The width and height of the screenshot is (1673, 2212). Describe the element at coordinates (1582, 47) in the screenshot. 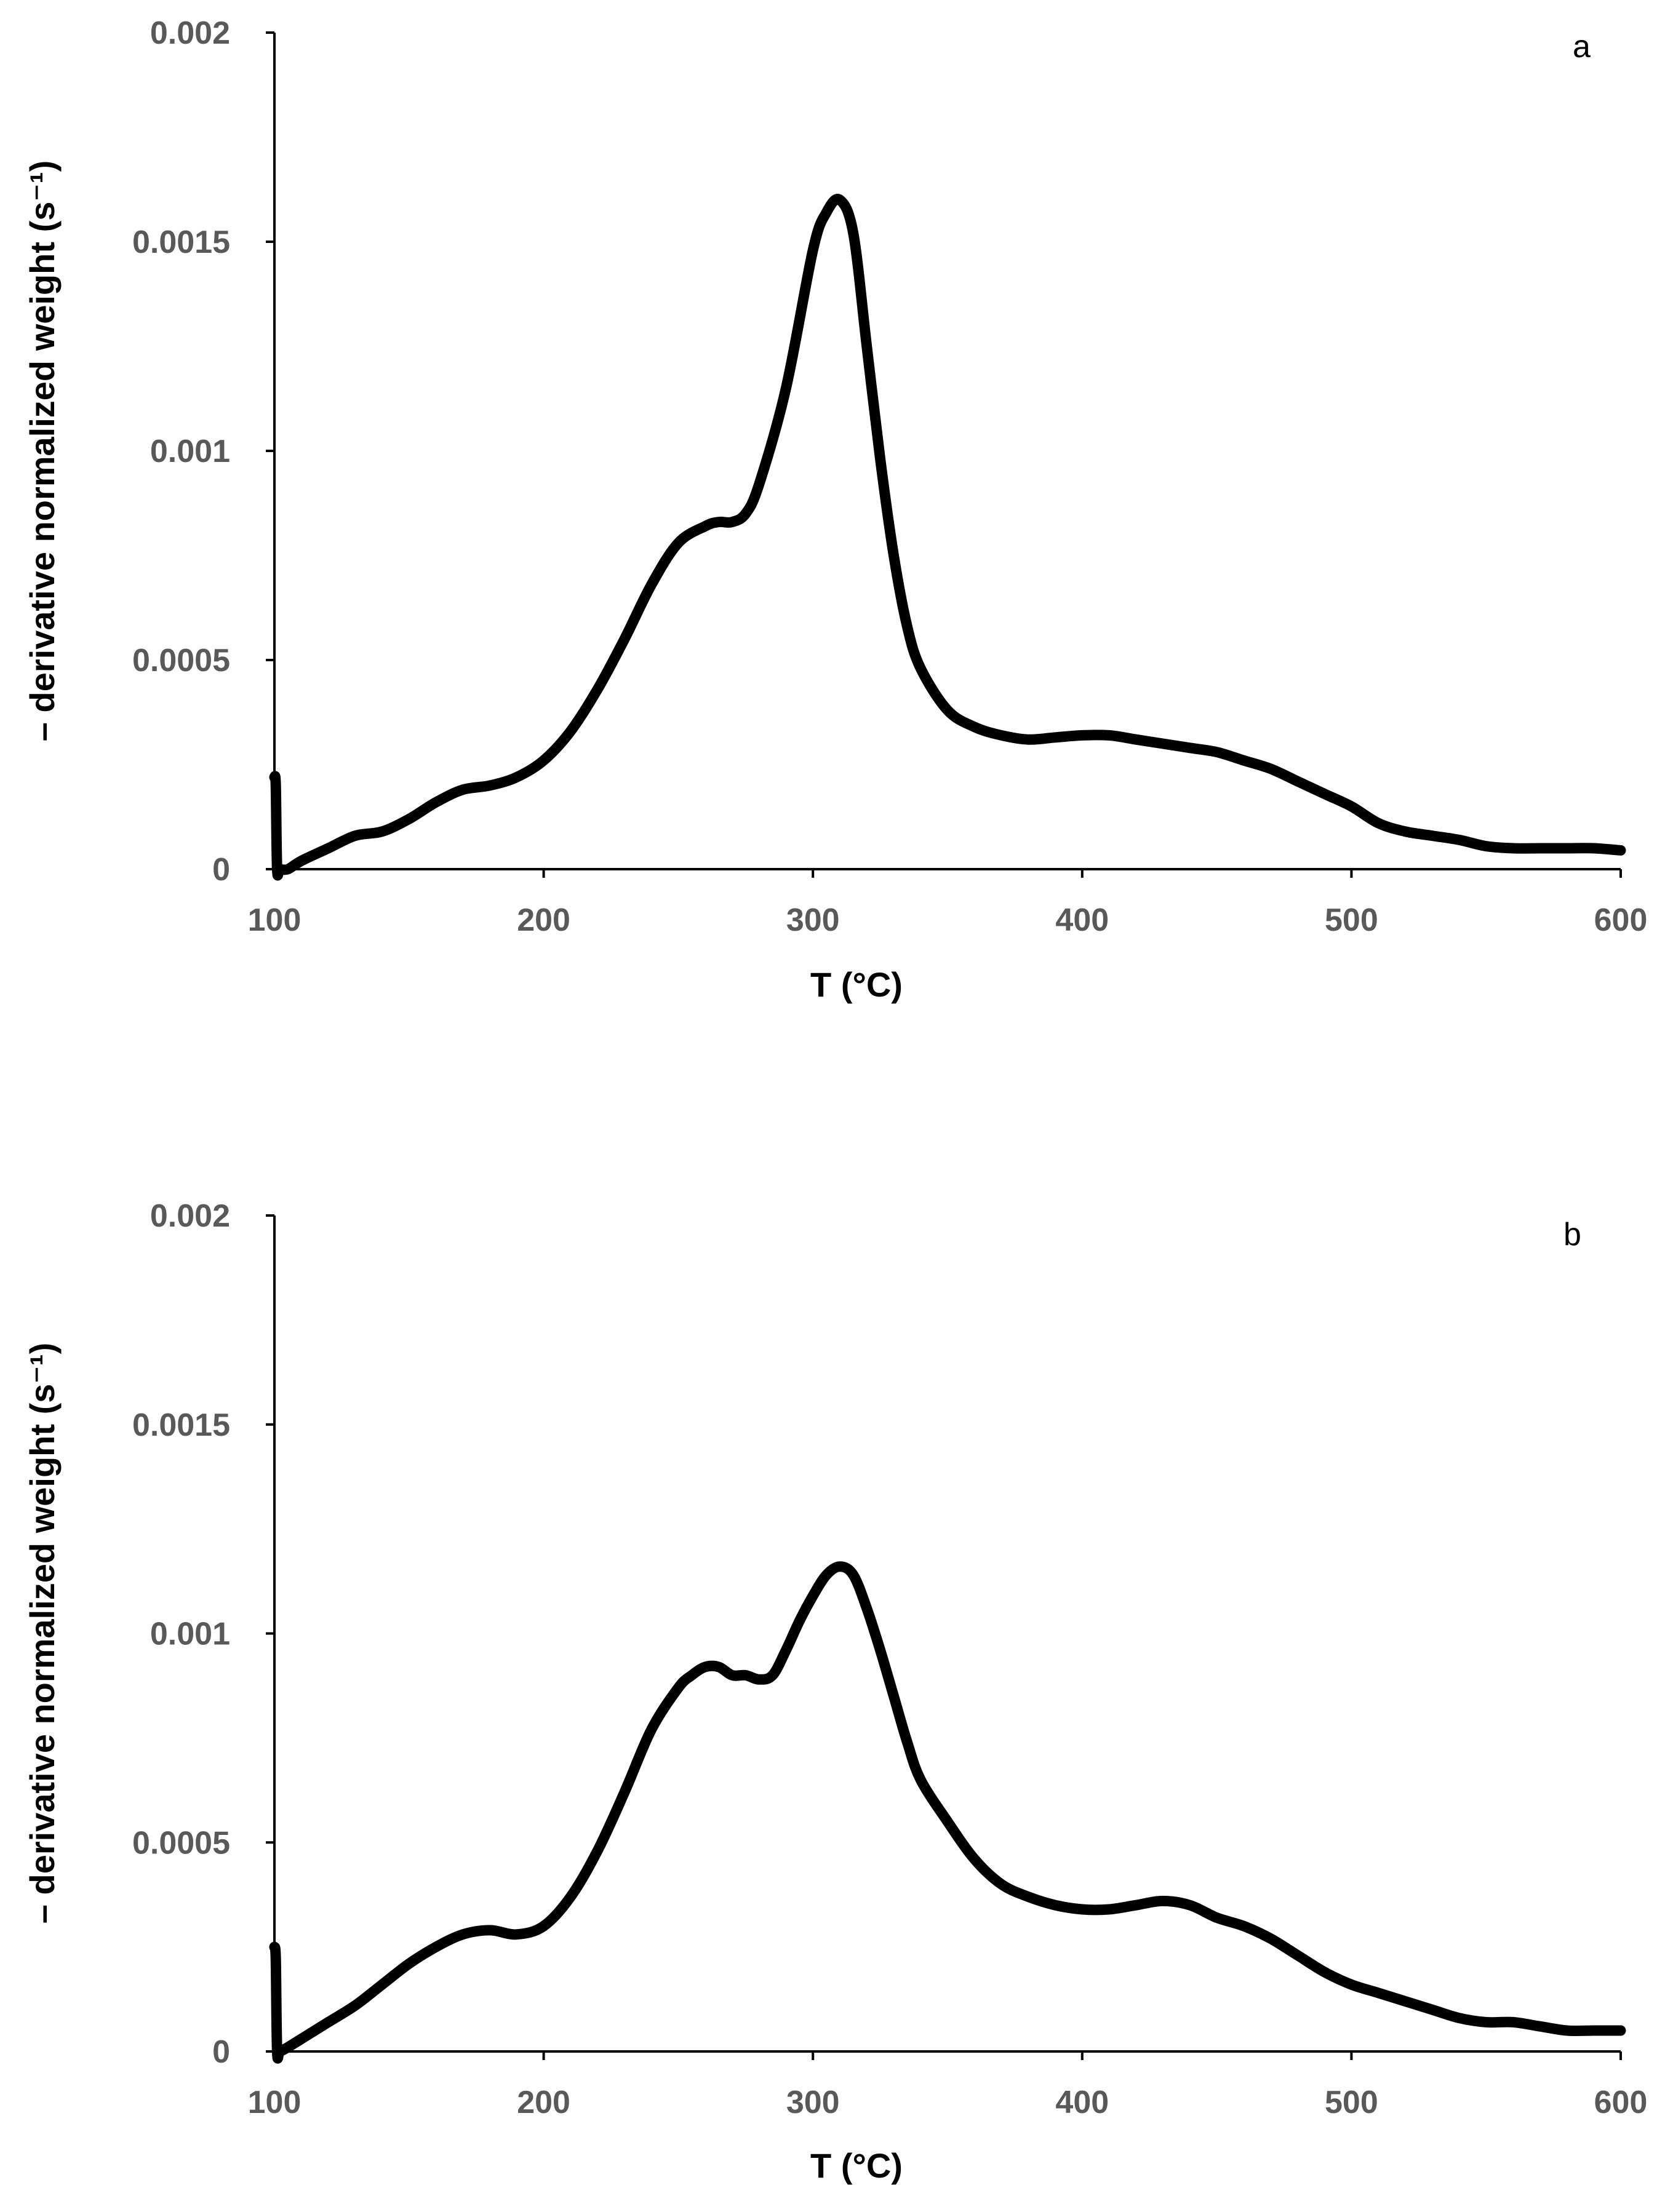

I see `panel-label-a: a` at that location.